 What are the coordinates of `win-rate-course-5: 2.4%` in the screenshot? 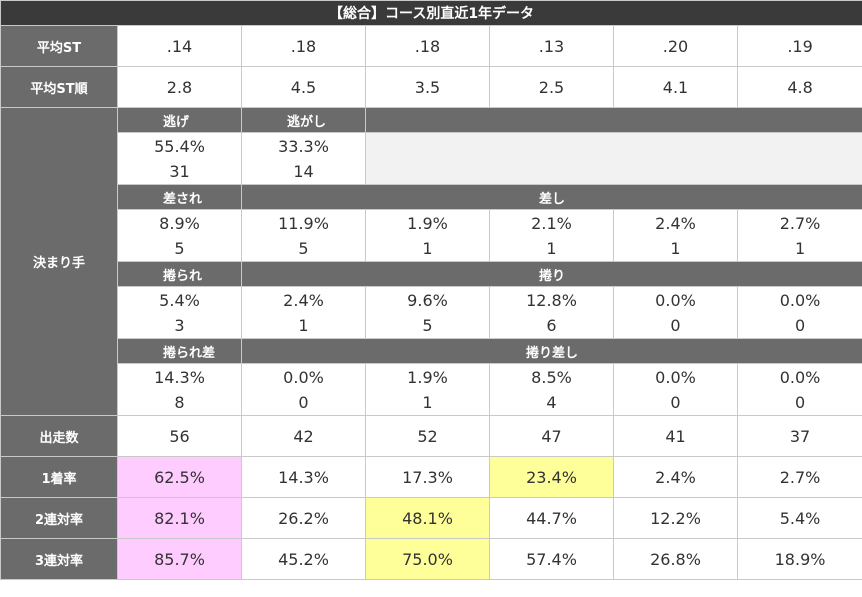 It's located at (675, 477).